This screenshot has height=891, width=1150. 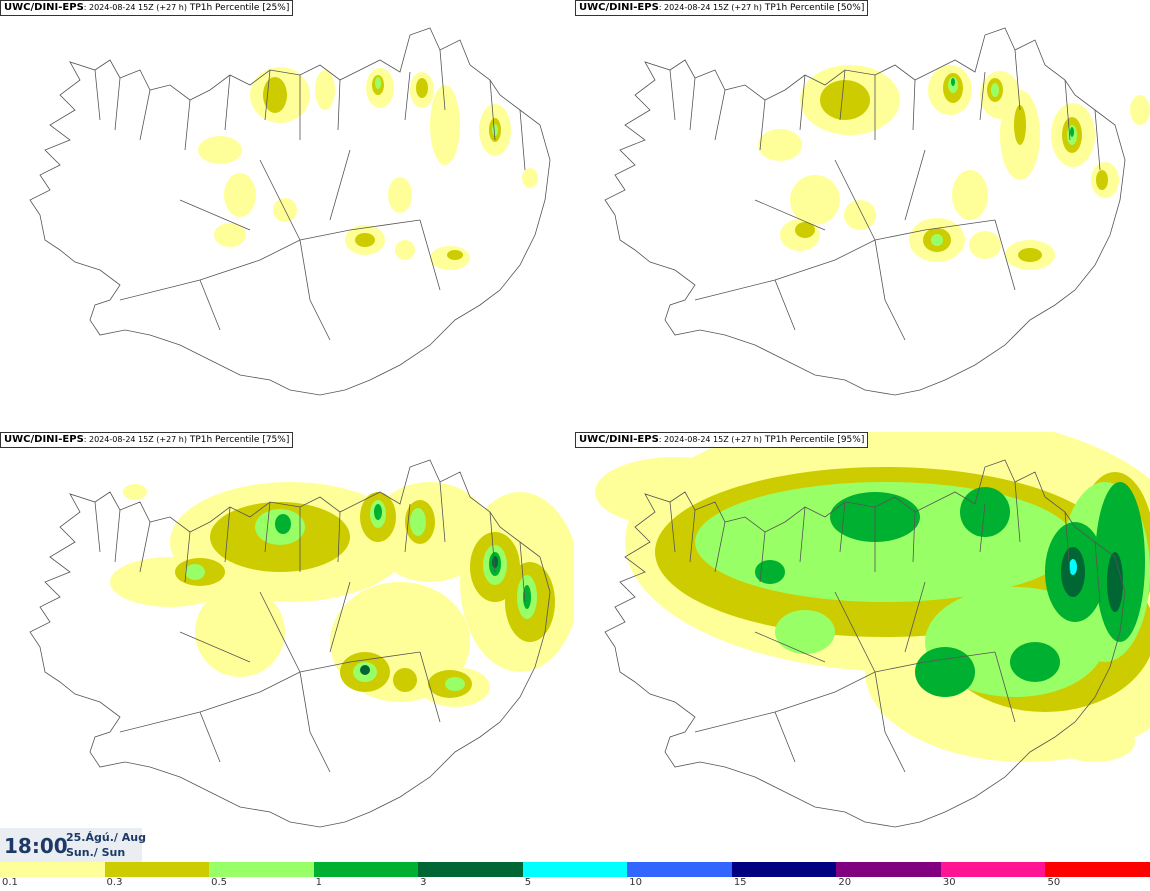 What do you see at coordinates (219, 882) in the screenshot?
I see `legend-tick-label: 0.5` at bounding box center [219, 882].